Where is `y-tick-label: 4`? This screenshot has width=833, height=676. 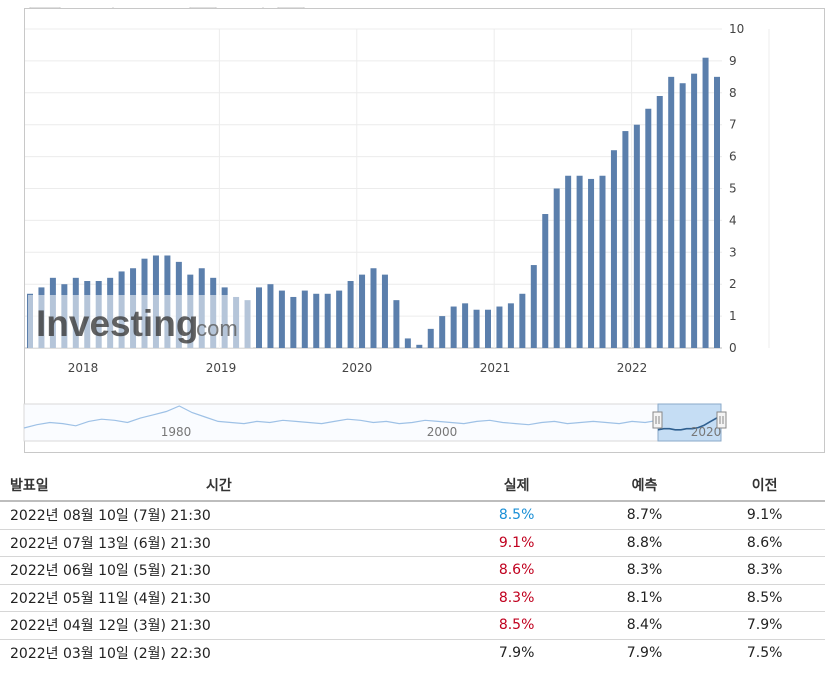
y-tick-label: 4 is located at coordinates (733, 220).